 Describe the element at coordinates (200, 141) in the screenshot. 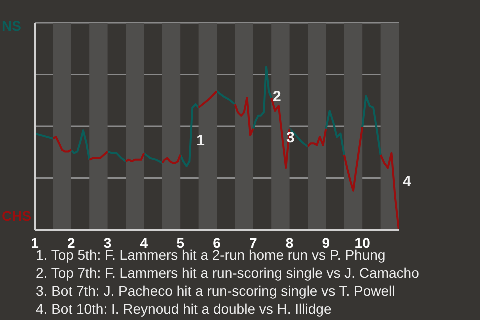

I see `annotation: 1` at that location.